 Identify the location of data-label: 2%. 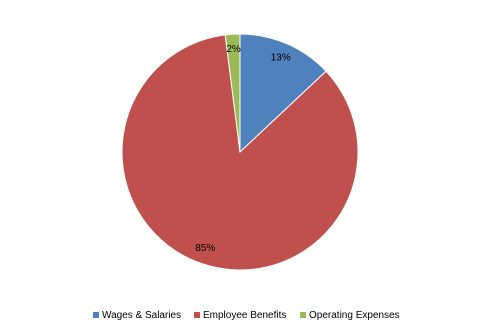
(233, 49).